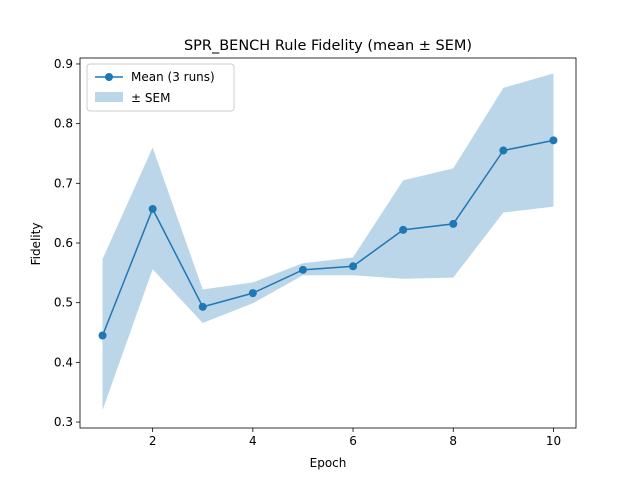 The height and width of the screenshot is (484, 640). What do you see at coordinates (328, 463) in the screenshot?
I see `x-axis-label: Epoch` at bounding box center [328, 463].